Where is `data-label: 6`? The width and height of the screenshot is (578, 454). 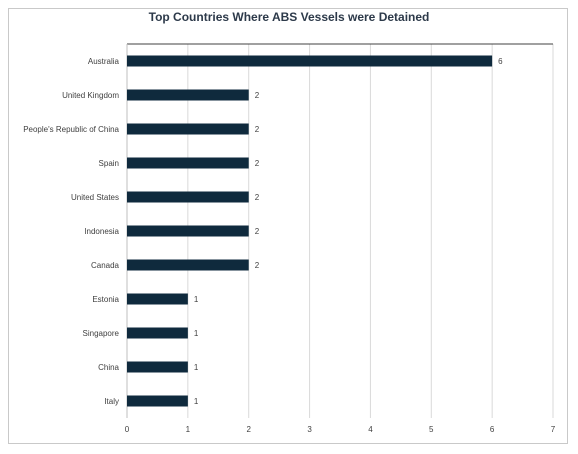
data-label: 6 is located at coordinates (500, 61).